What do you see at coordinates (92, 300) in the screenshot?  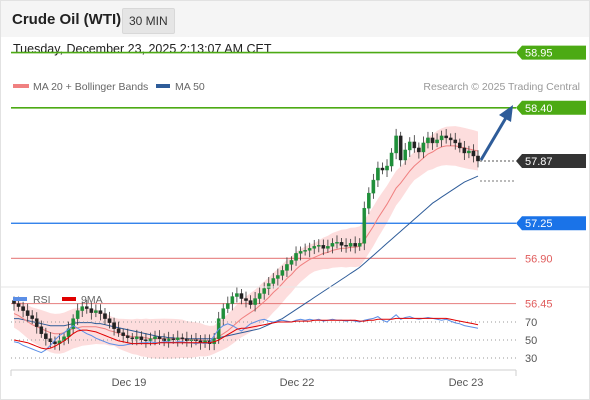 I see `rsi-ma-legend-label: 9MA` at bounding box center [92, 300].